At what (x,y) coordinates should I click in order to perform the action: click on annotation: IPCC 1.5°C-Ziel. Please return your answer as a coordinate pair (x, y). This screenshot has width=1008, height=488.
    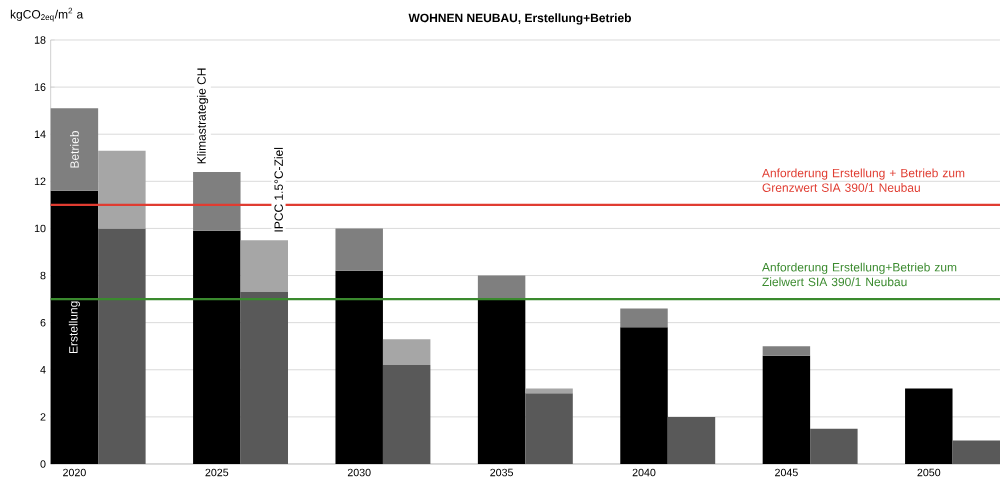
    Looking at the image, I should click on (278, 189).